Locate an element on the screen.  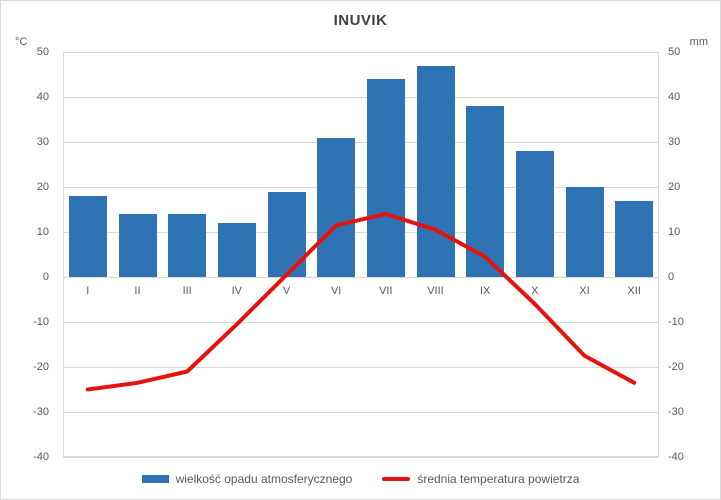
legend-temperature-label: średnia temperatura powietrza is located at coordinates (498, 479).